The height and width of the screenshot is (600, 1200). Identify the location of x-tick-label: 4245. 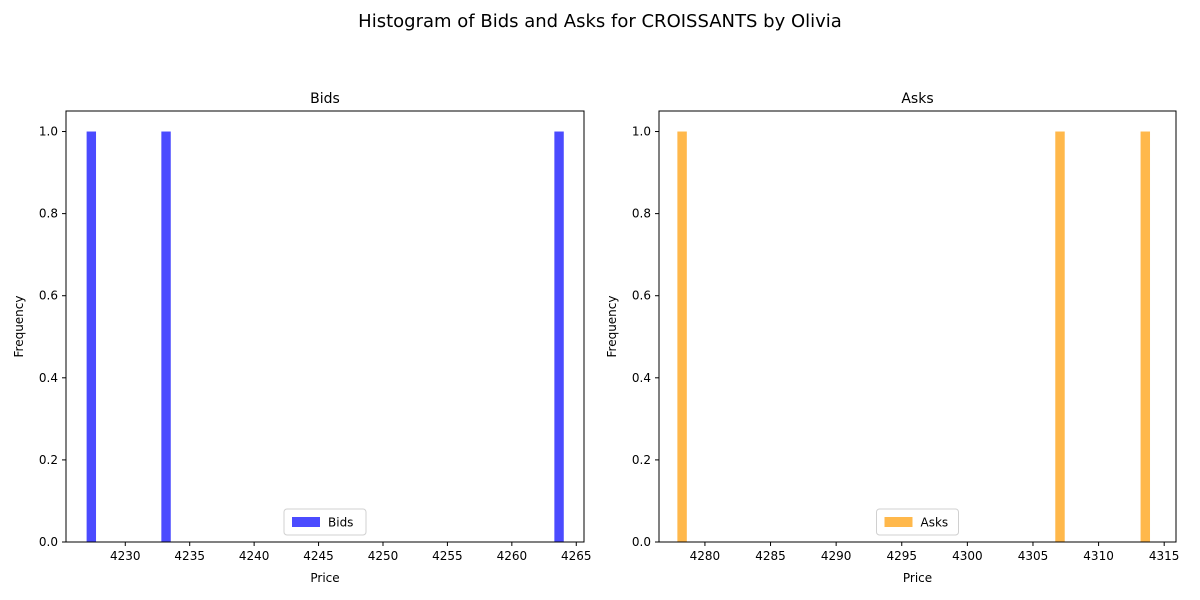
(318, 556).